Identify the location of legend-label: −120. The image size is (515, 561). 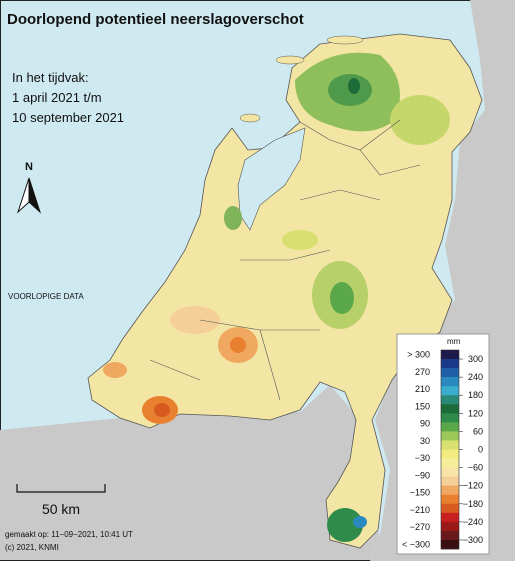
(473, 486).